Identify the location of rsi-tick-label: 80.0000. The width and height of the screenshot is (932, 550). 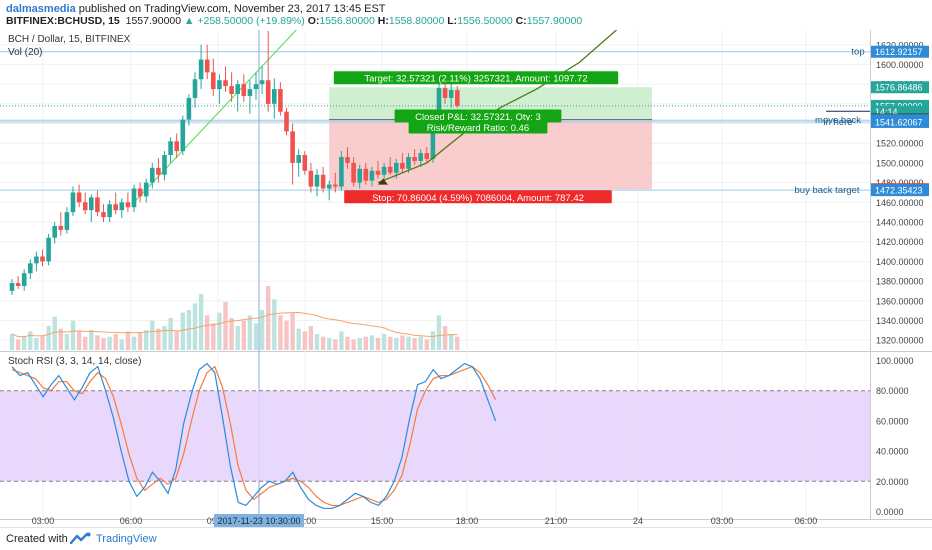
(892, 391).